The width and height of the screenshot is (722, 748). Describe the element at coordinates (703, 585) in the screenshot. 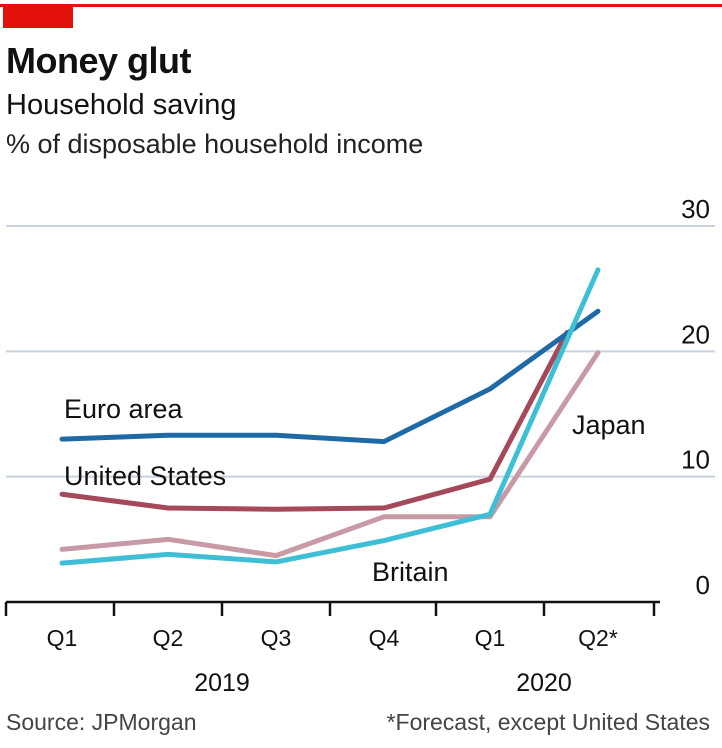

I see `y-tick-label-0: 0` at that location.